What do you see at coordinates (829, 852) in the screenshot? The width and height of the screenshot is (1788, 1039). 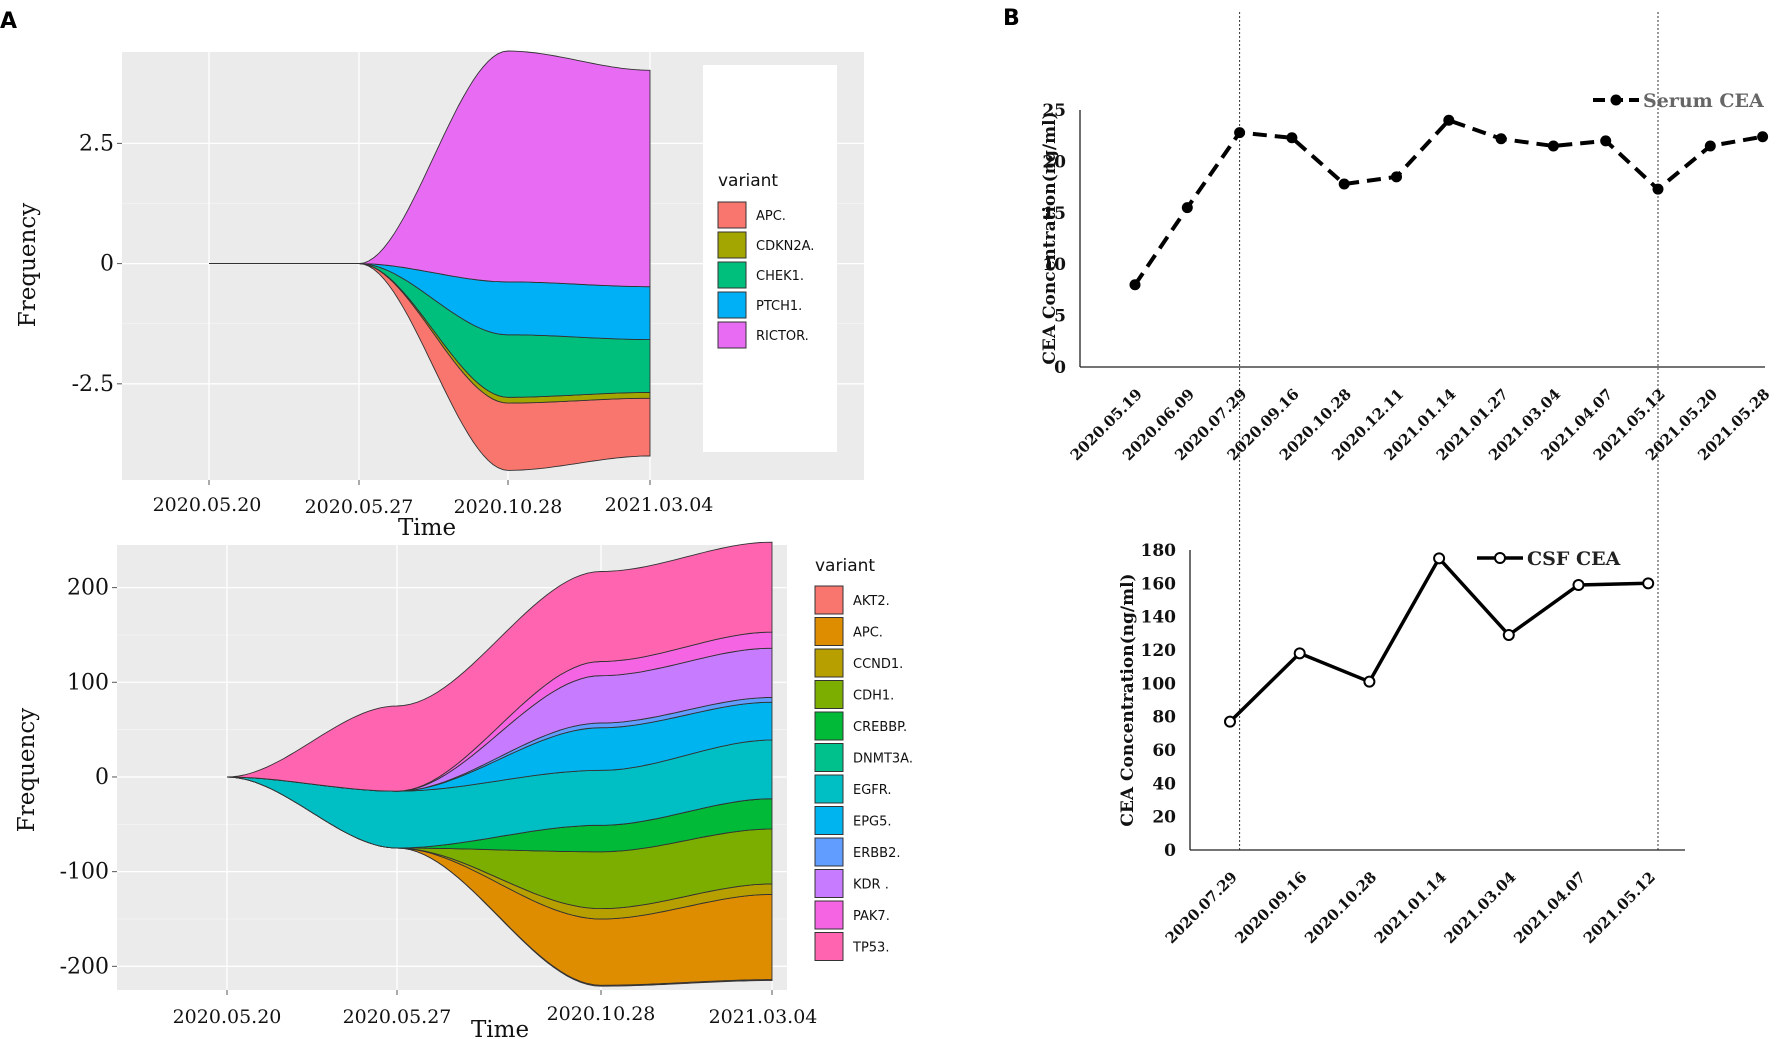 I see `legend-key-erbb2` at bounding box center [829, 852].